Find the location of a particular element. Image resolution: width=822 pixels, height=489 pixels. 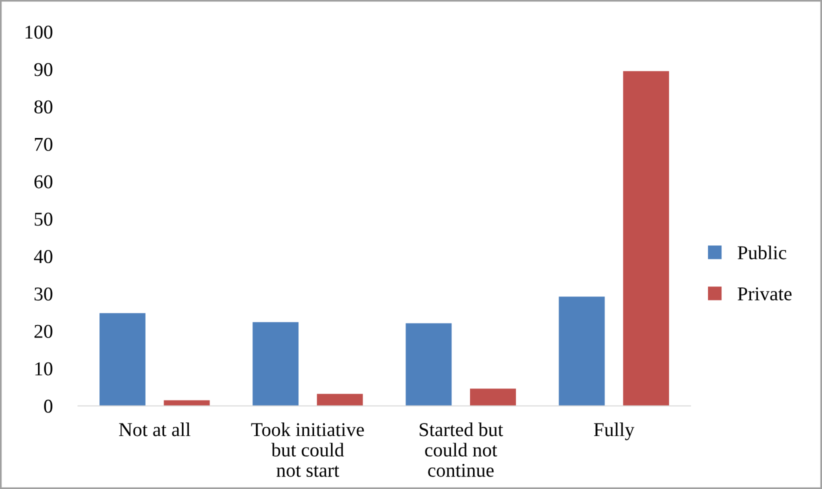

x-tick-label: Took initiative but could not start is located at coordinates (307, 449).